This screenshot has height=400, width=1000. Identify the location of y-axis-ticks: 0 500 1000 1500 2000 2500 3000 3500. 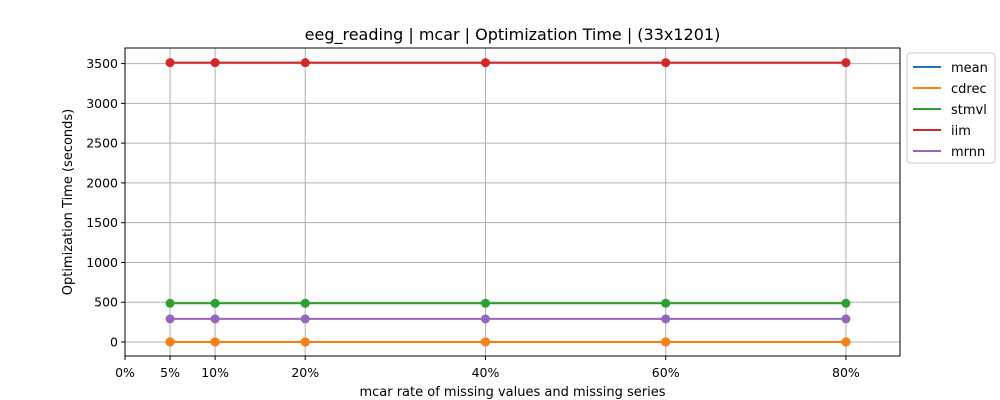
(105, 203).